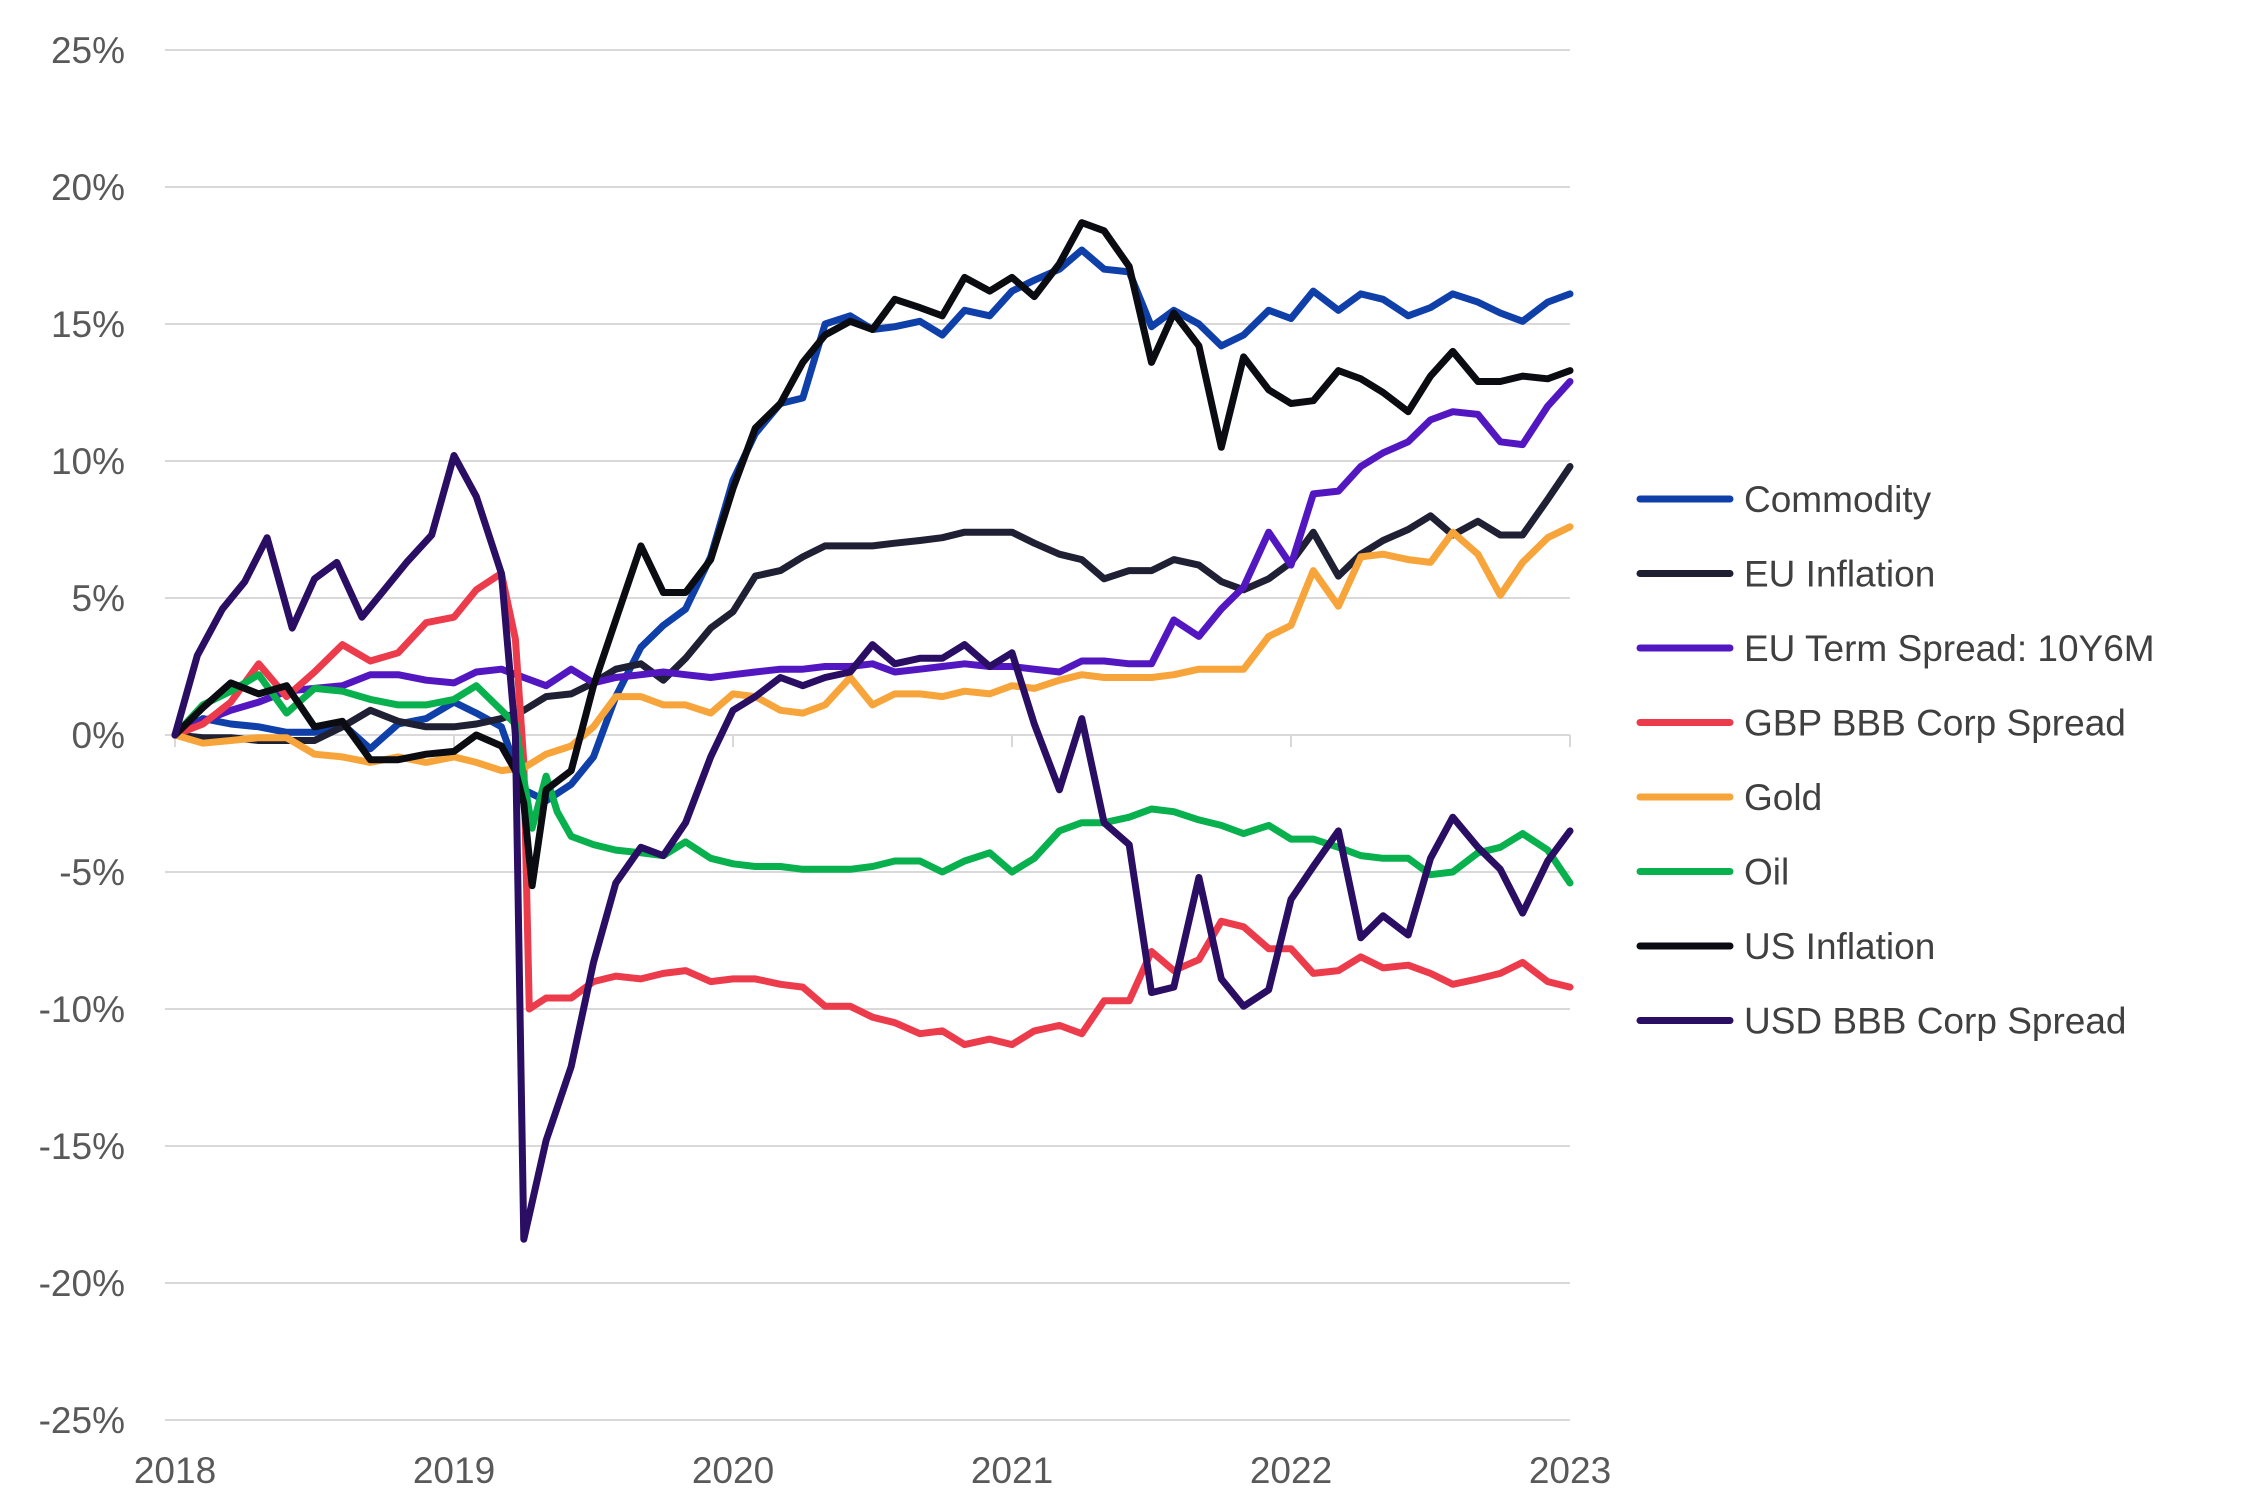 This screenshot has width=2258, height=1502. What do you see at coordinates (1783, 797) in the screenshot?
I see `legend-label: Gold` at bounding box center [1783, 797].